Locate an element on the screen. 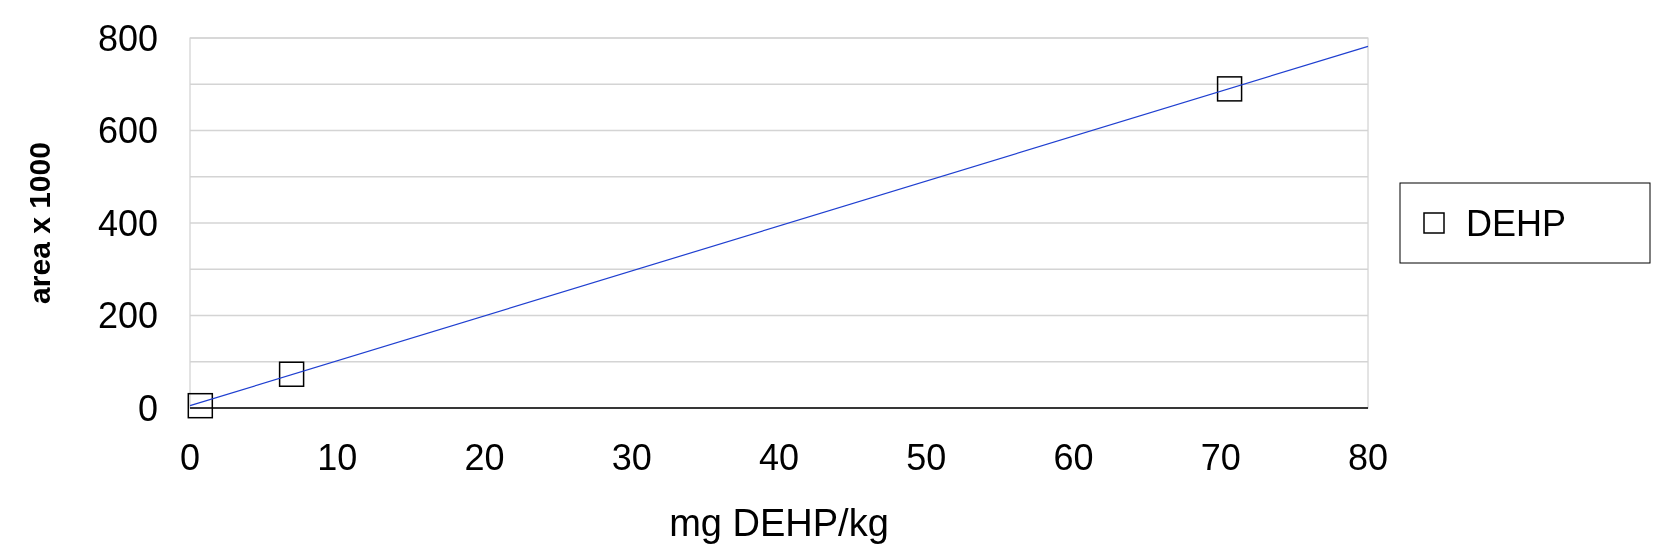  x-tick-label: 0 is located at coordinates (190, 457).